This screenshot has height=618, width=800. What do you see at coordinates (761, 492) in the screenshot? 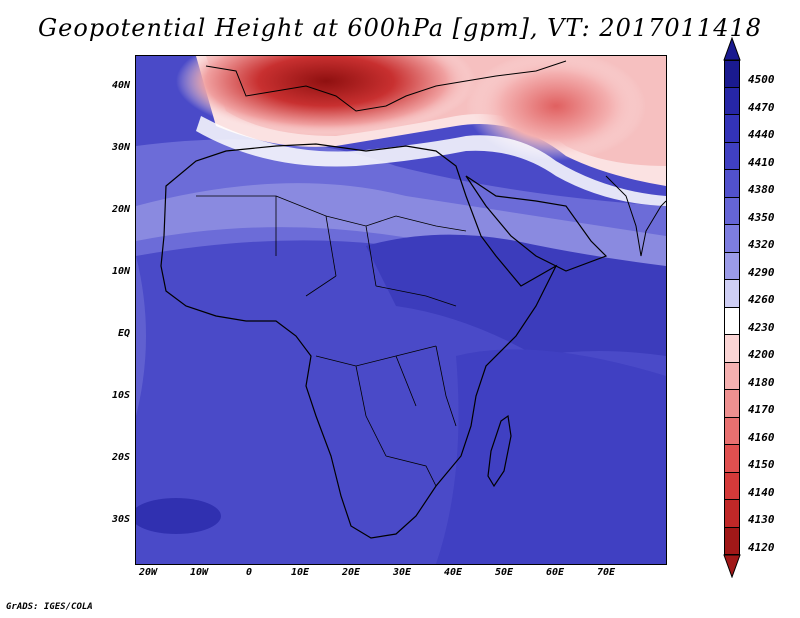
I see `colorbar-label: 4140` at bounding box center [761, 492].